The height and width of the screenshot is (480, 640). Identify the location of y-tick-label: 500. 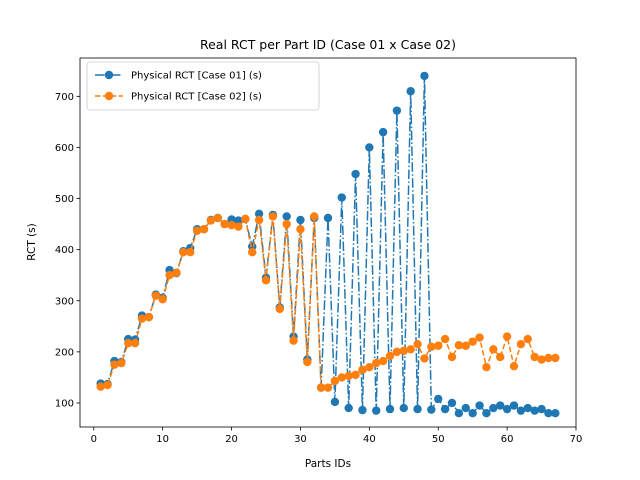
(64, 199).